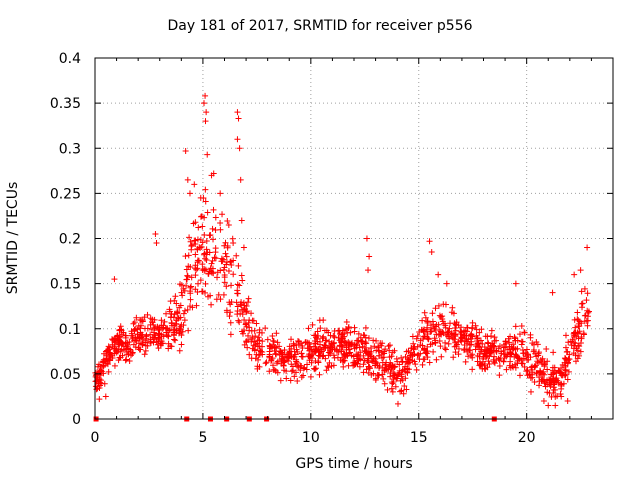  What do you see at coordinates (65, 285) in the screenshot?
I see `y-tick-label: 0.15` at bounding box center [65, 285].